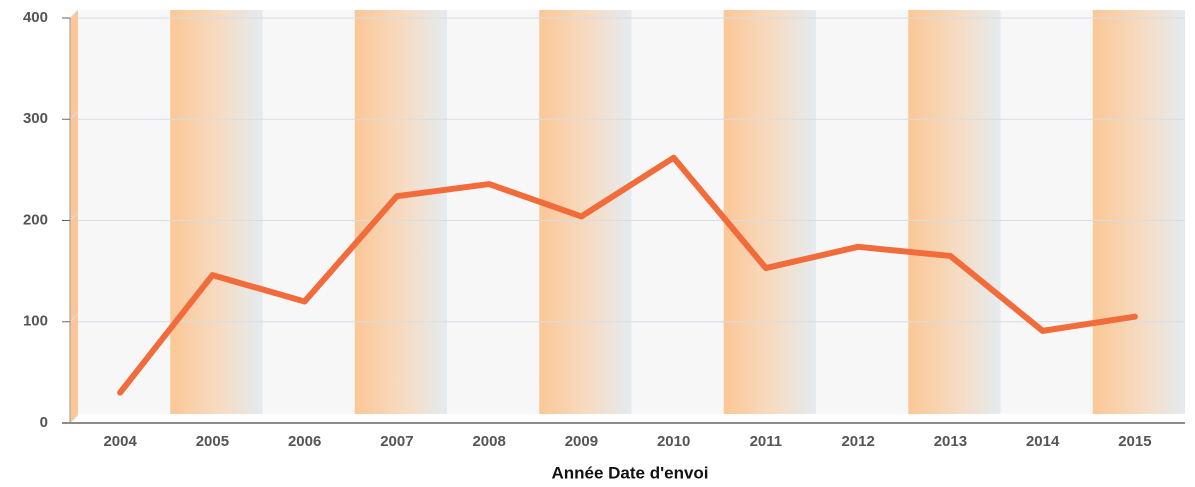  Describe the element at coordinates (396, 441) in the screenshot. I see `x-tick-label: 2007` at that location.